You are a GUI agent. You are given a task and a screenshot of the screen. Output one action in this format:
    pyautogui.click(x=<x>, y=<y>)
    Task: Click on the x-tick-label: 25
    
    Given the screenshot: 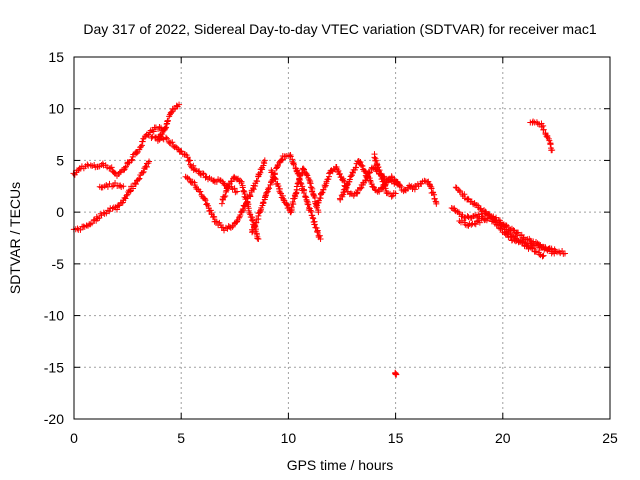 What is the action you would take?
    pyautogui.click(x=610, y=438)
    